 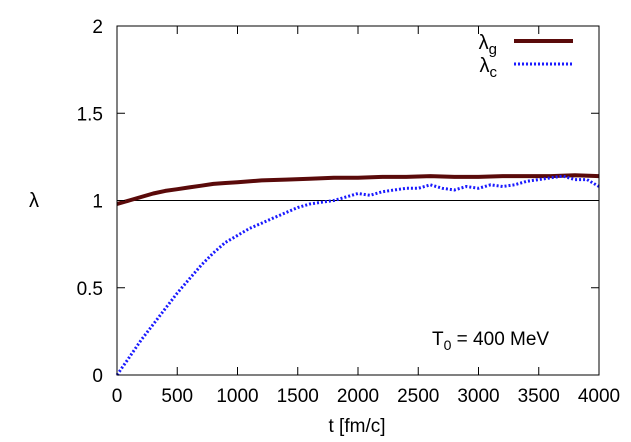 What do you see at coordinates (97, 27) in the screenshot?
I see `y-tick-label: 2` at bounding box center [97, 27].